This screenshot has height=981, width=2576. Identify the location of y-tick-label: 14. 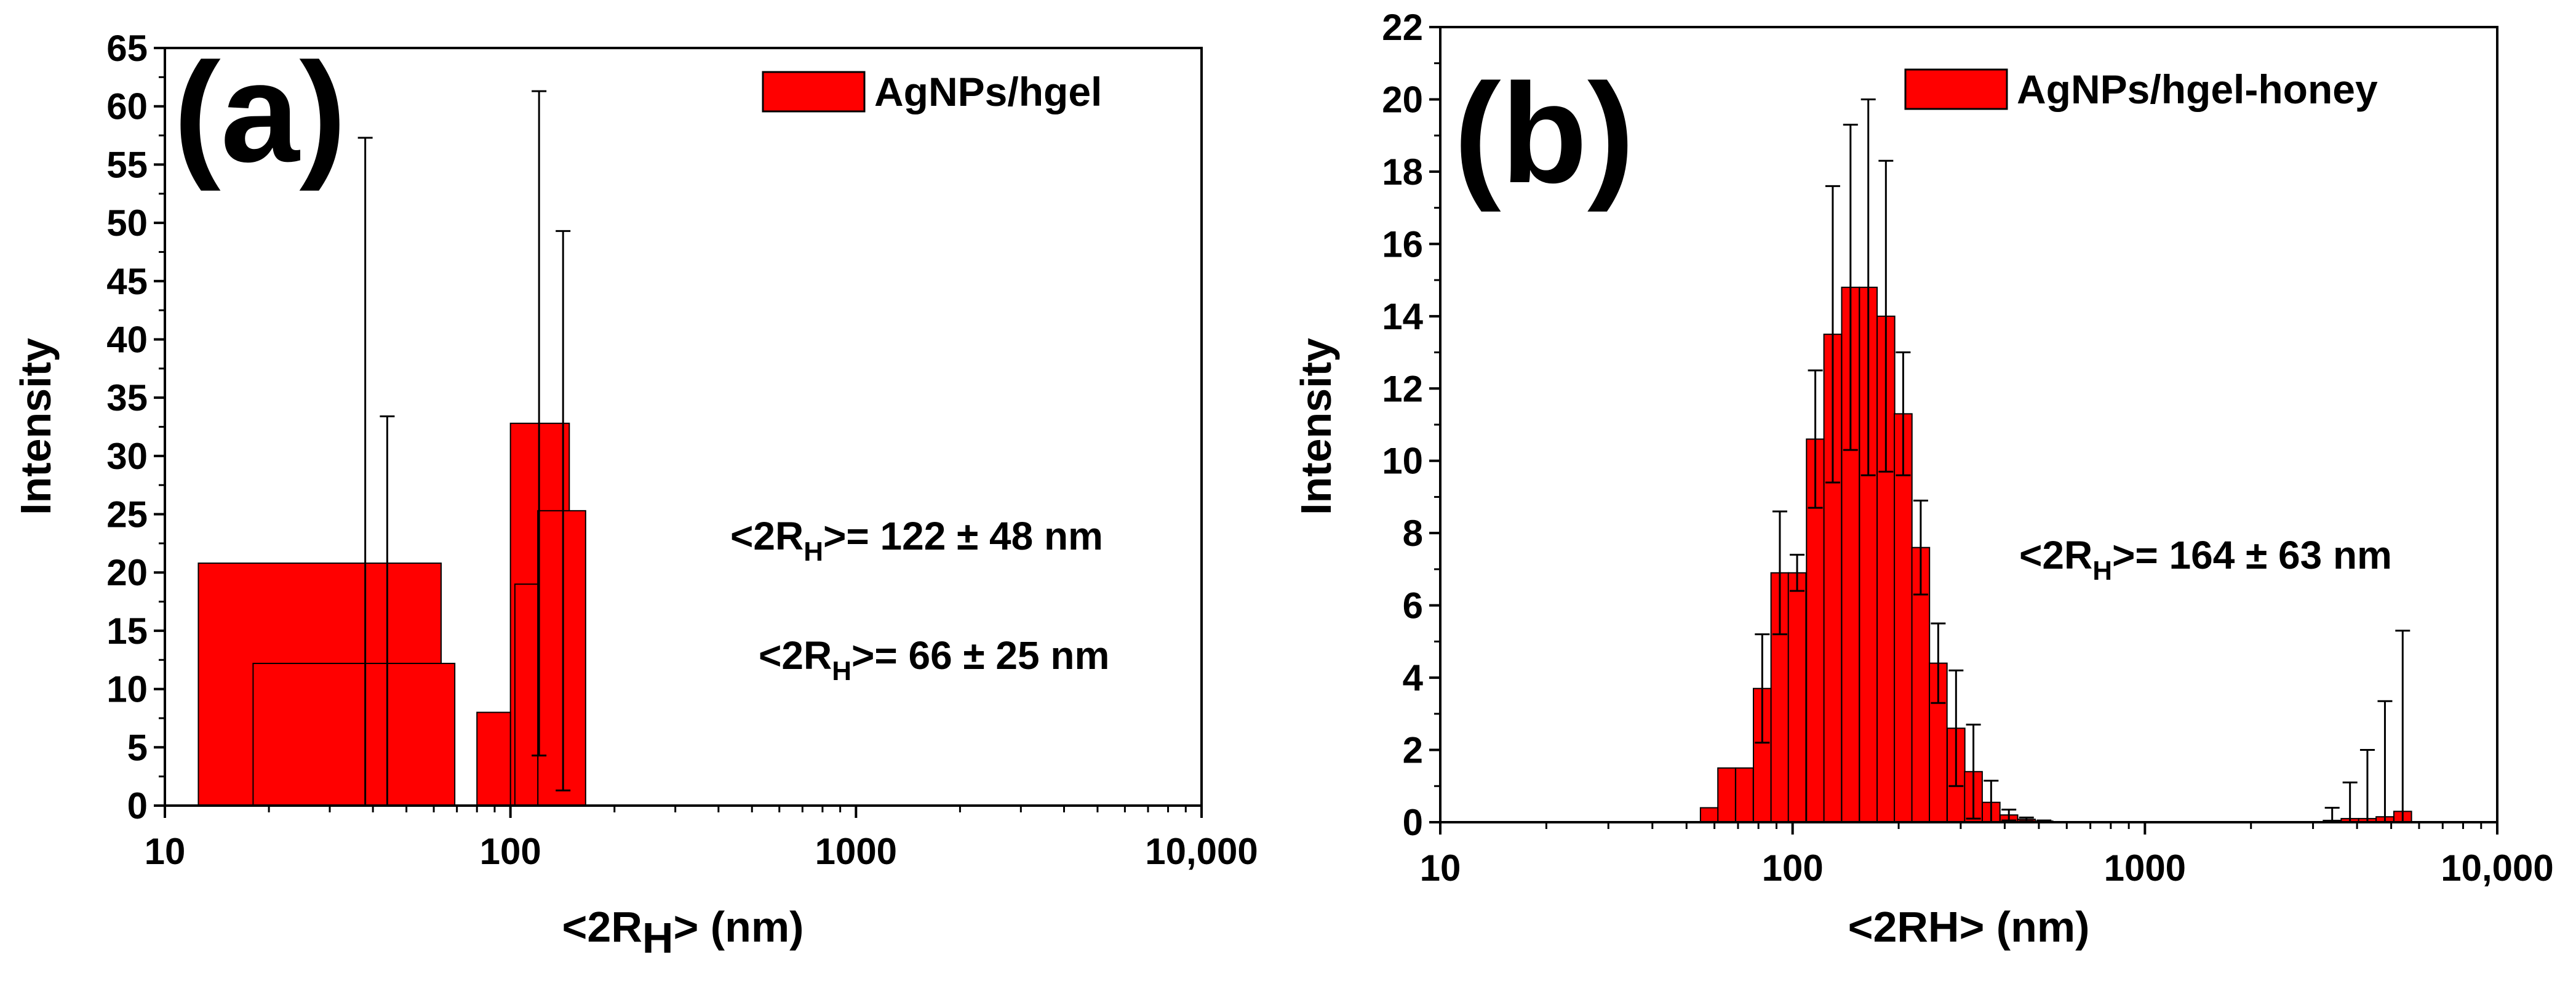
(1403, 317).